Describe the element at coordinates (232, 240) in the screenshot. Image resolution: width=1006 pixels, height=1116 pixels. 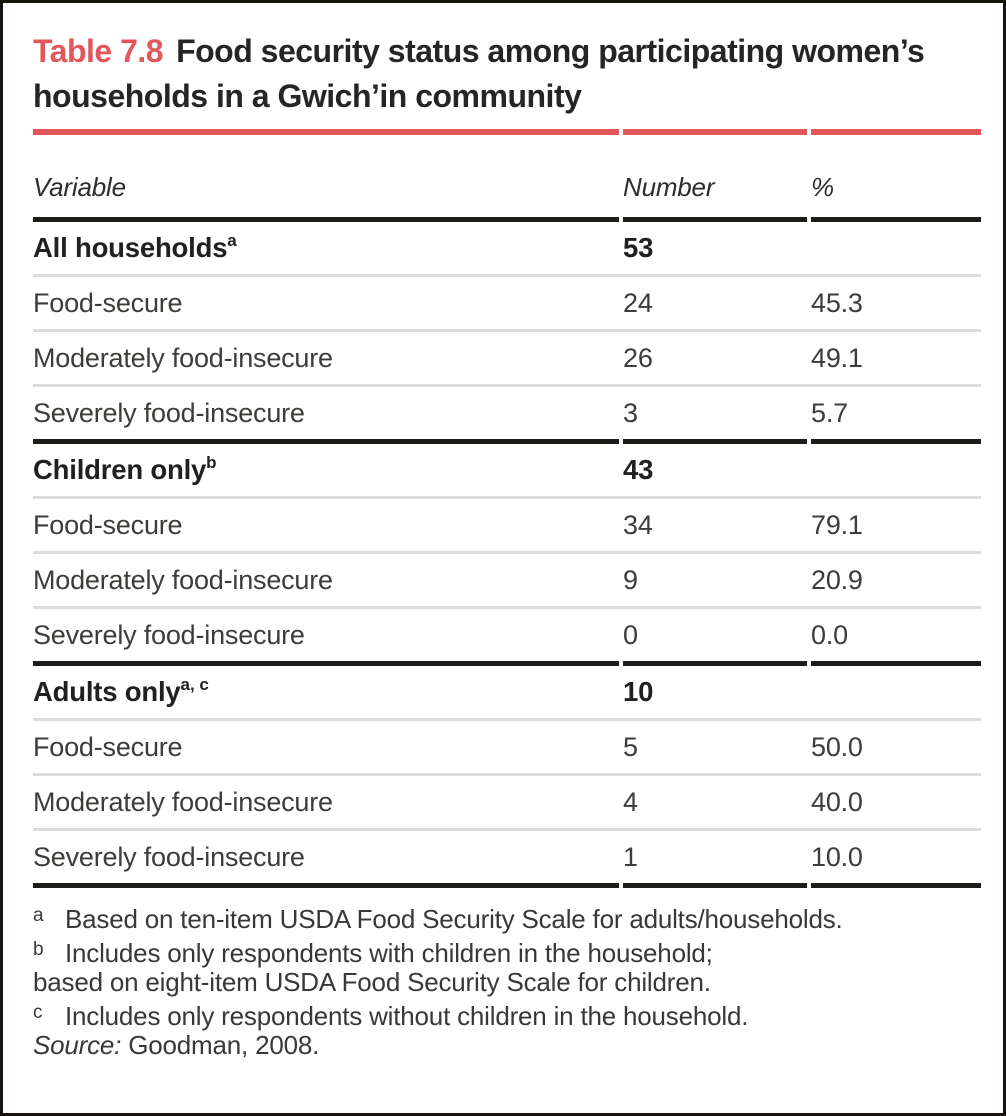
I see `footnote-ref: a` at that location.